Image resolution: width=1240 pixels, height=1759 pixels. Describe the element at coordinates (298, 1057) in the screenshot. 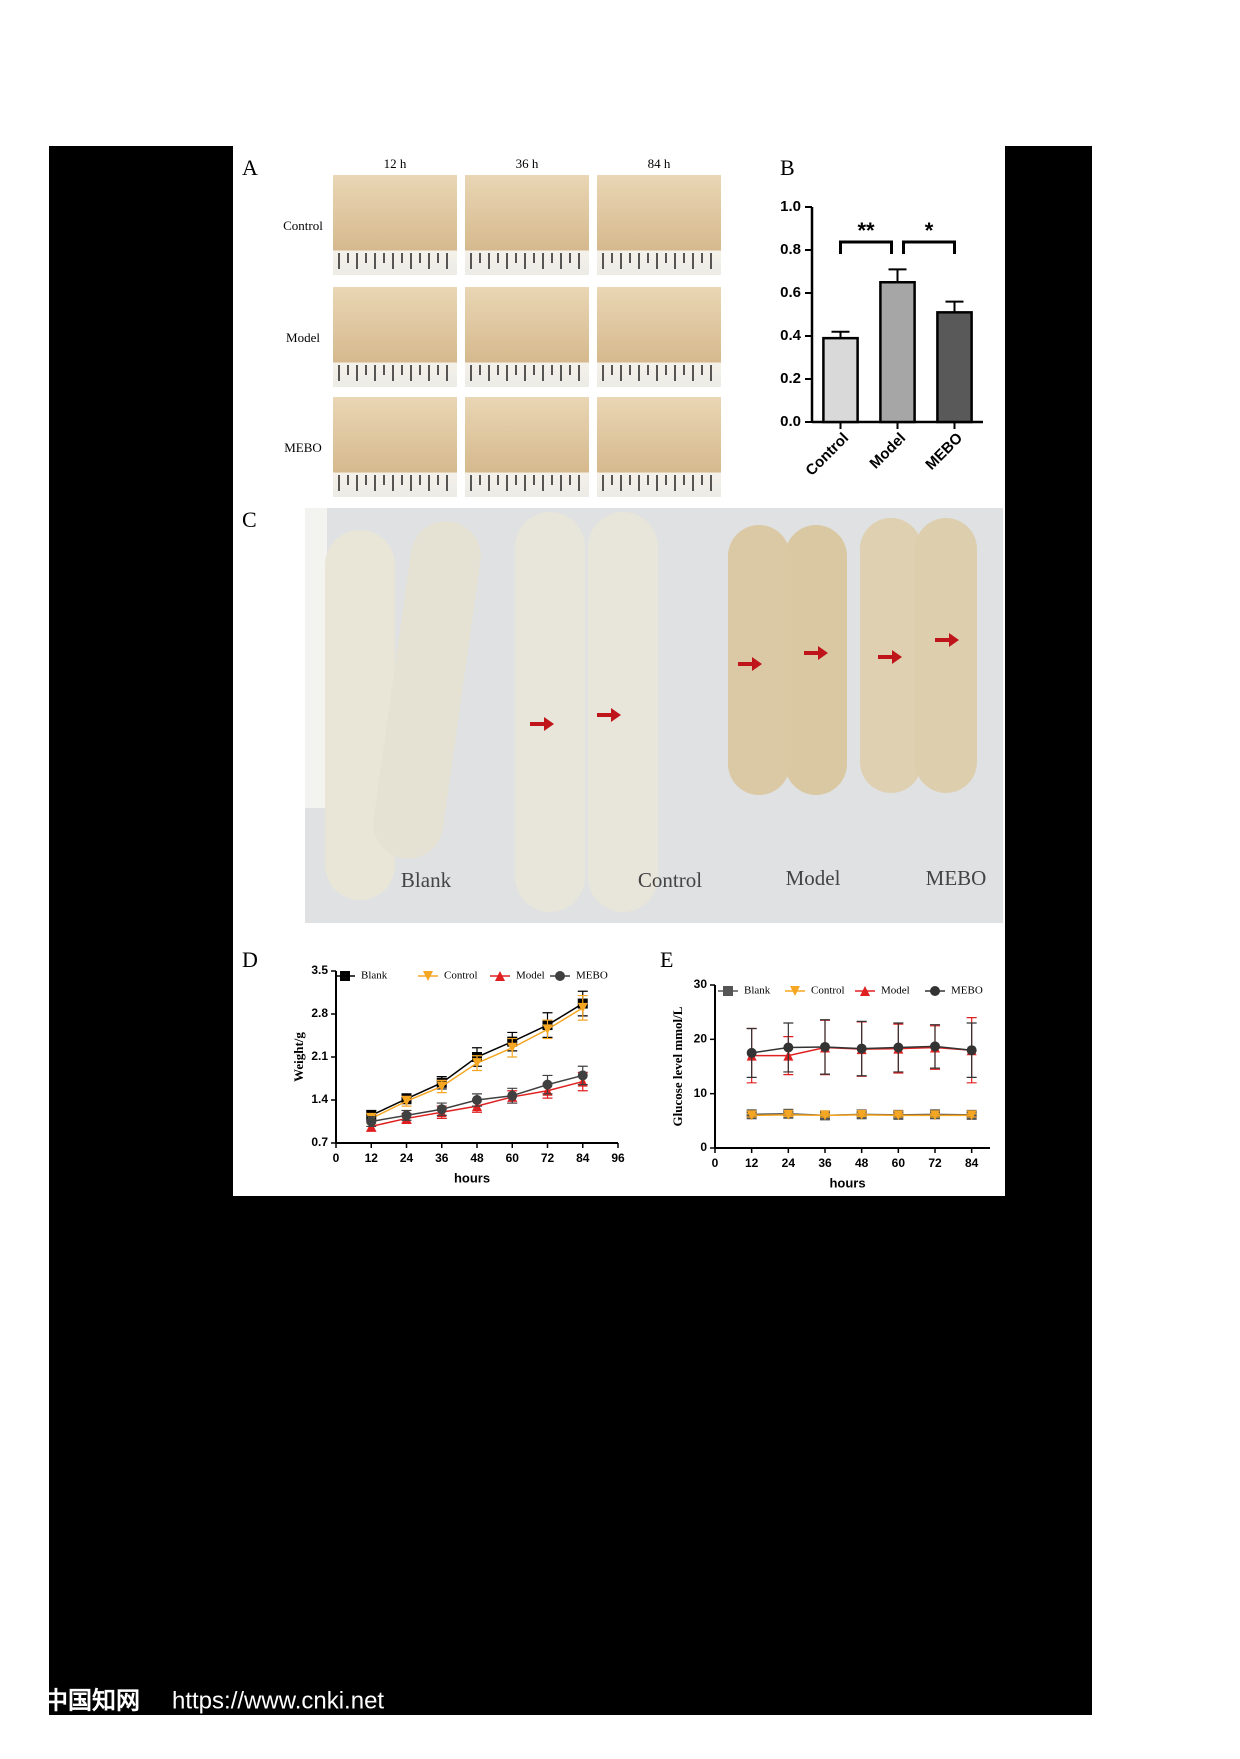

I see `y-axis-title: Weight/g` at that location.